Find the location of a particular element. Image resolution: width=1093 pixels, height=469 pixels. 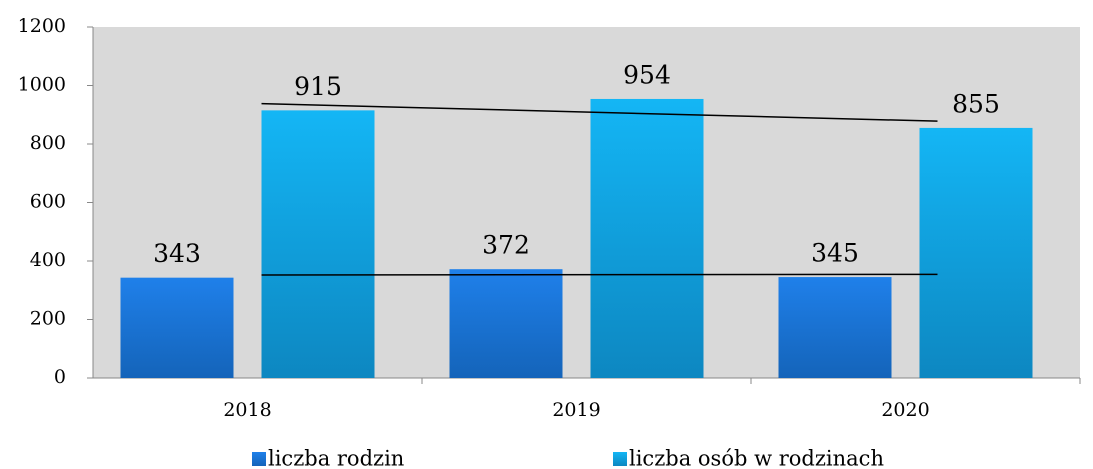

value-label: 954 is located at coordinates (647, 74).